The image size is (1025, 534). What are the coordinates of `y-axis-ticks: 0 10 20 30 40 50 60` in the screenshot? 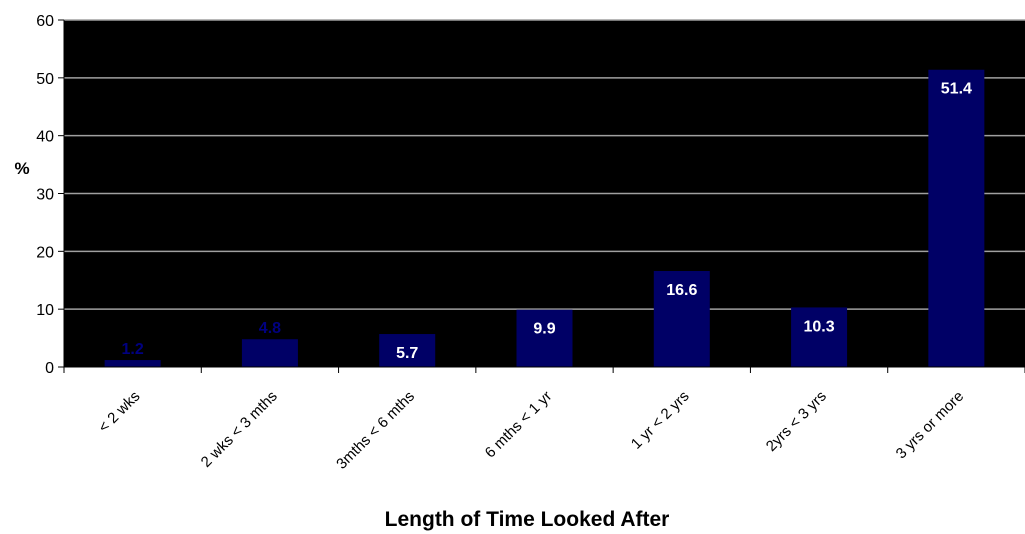 It's located at (50, 195).